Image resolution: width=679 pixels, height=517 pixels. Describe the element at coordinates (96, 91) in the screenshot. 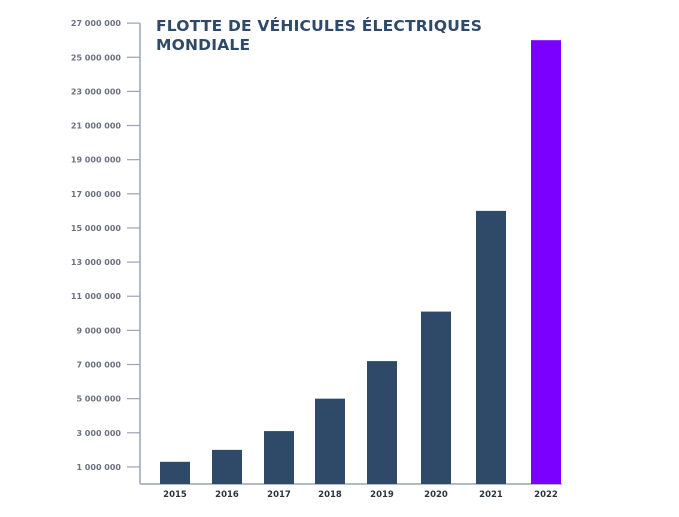

I see `y-tick-label: 23 000 000` at that location.